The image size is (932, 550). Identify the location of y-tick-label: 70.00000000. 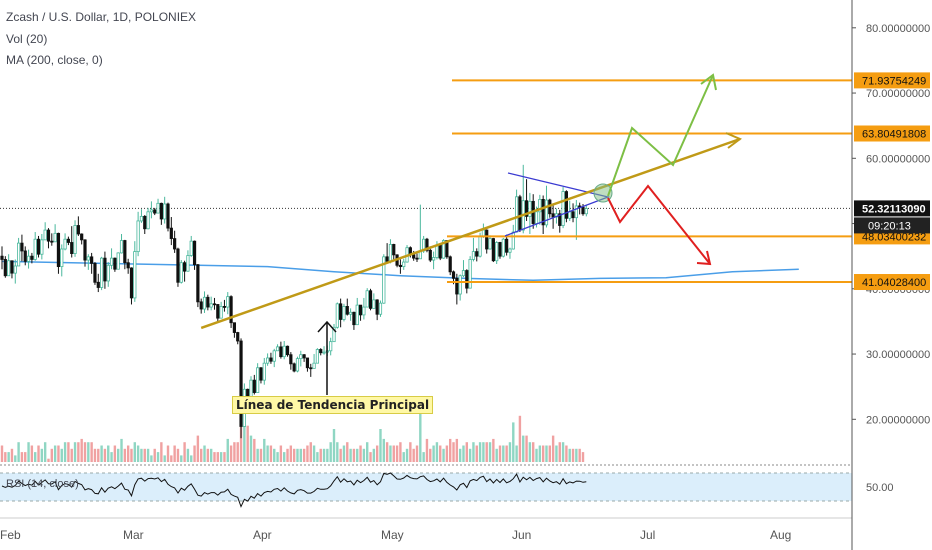
(898, 94).